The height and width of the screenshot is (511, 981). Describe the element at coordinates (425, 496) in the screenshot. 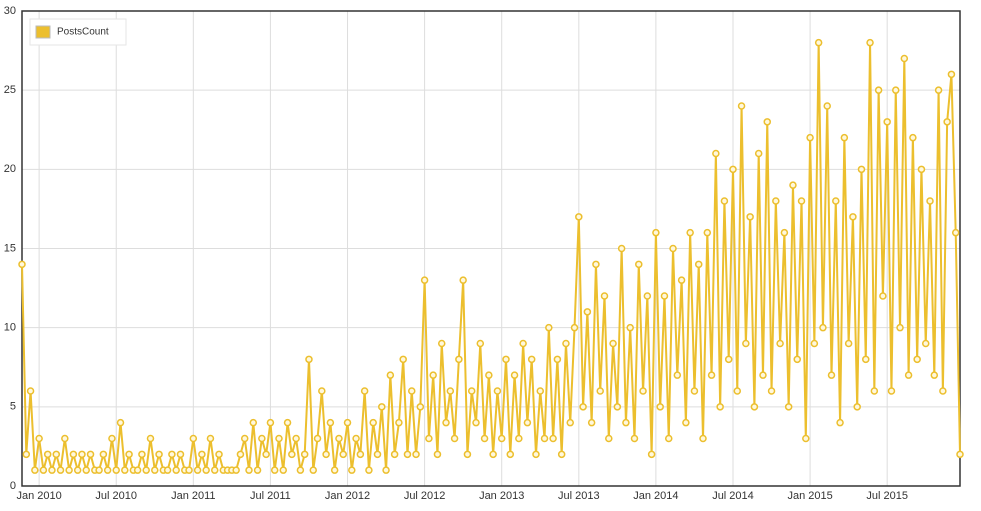

I see `x-tick-label: Jul 2012` at that location.